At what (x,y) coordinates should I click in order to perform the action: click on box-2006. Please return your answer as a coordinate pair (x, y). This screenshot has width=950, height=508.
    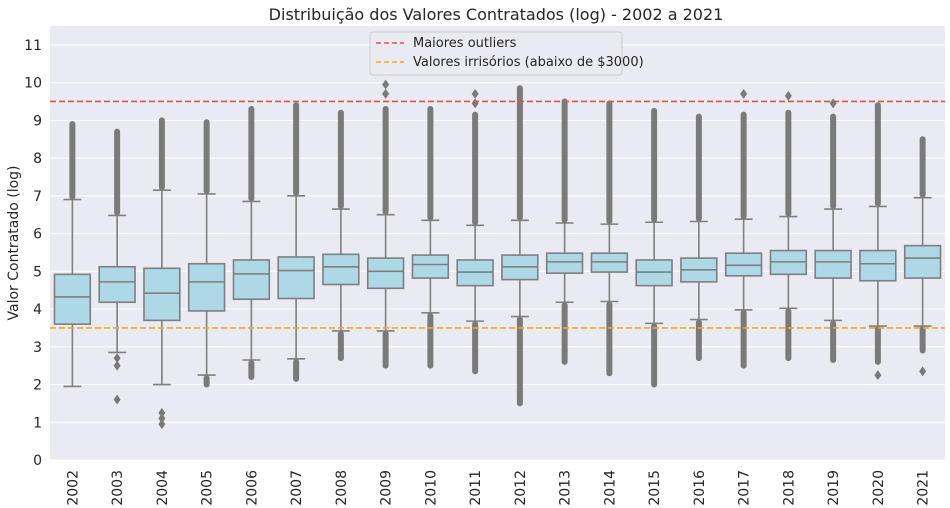
    Looking at the image, I should click on (251, 243).